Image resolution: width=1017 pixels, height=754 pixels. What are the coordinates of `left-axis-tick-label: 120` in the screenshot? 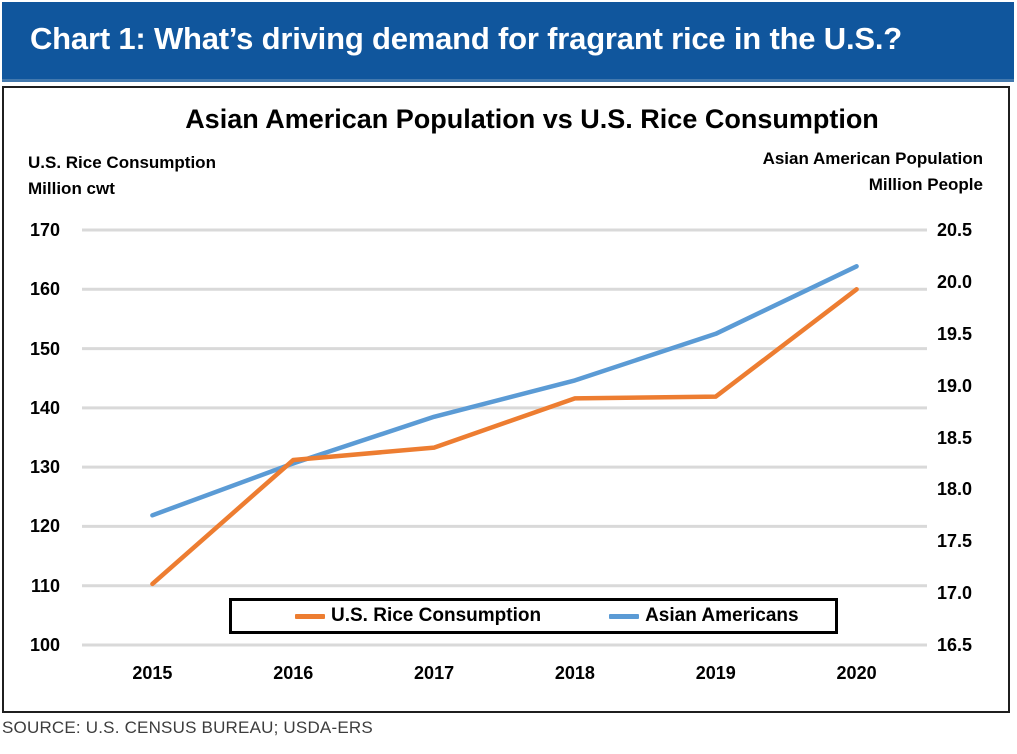 It's located at (44, 526).